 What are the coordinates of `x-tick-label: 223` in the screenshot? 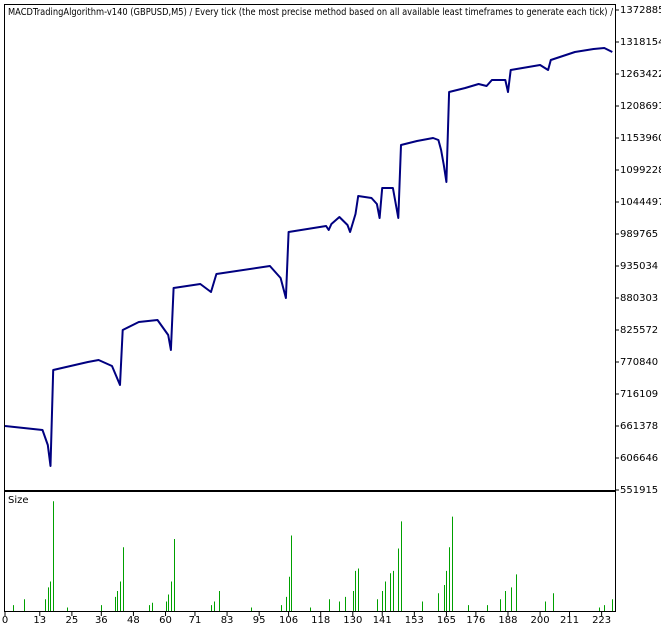 It's located at (601, 620).